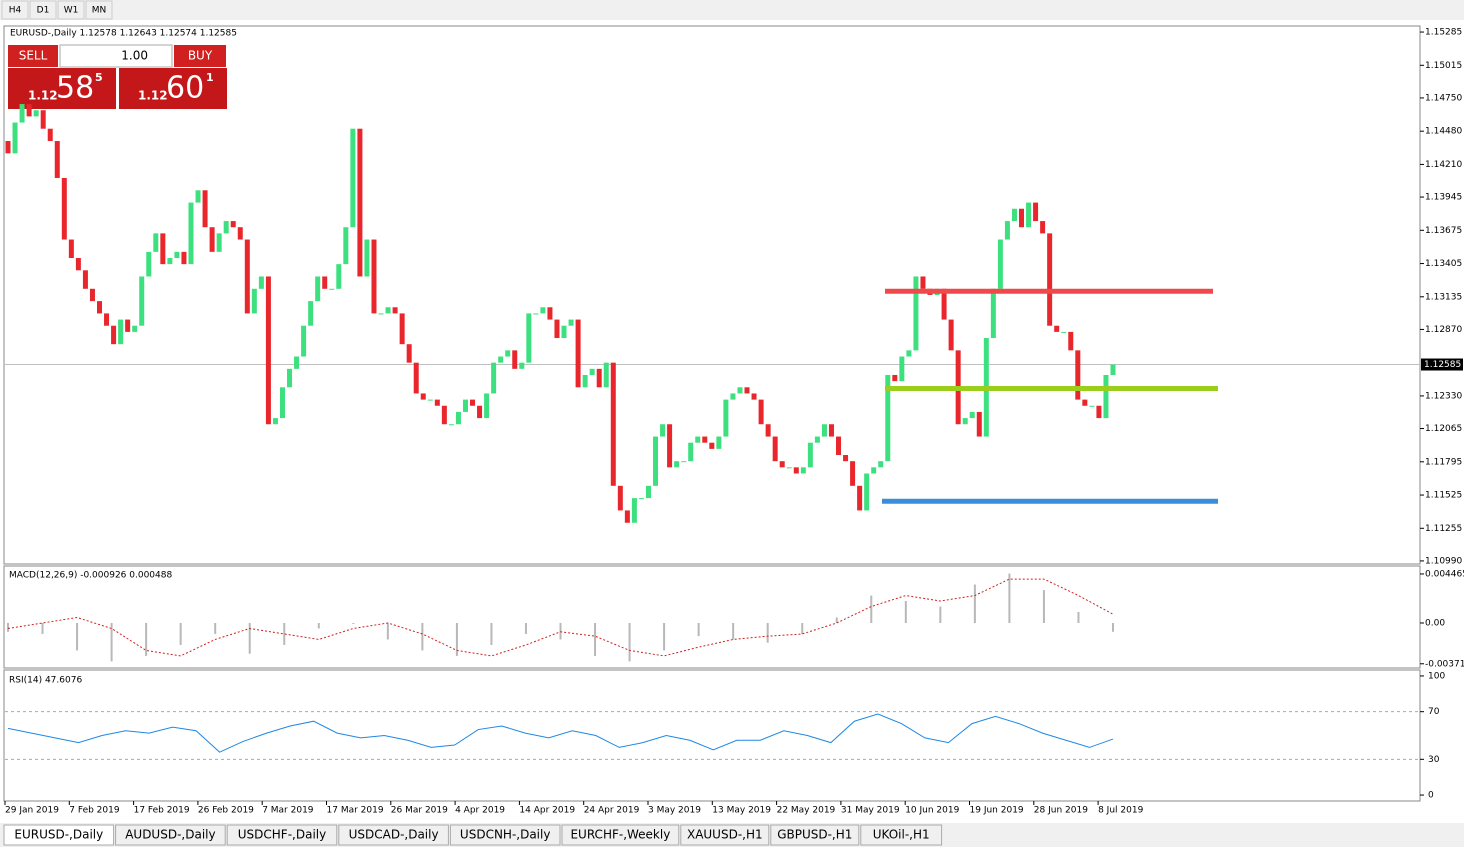 The image size is (1464, 851). I want to click on volume-input, so click(116, 56).